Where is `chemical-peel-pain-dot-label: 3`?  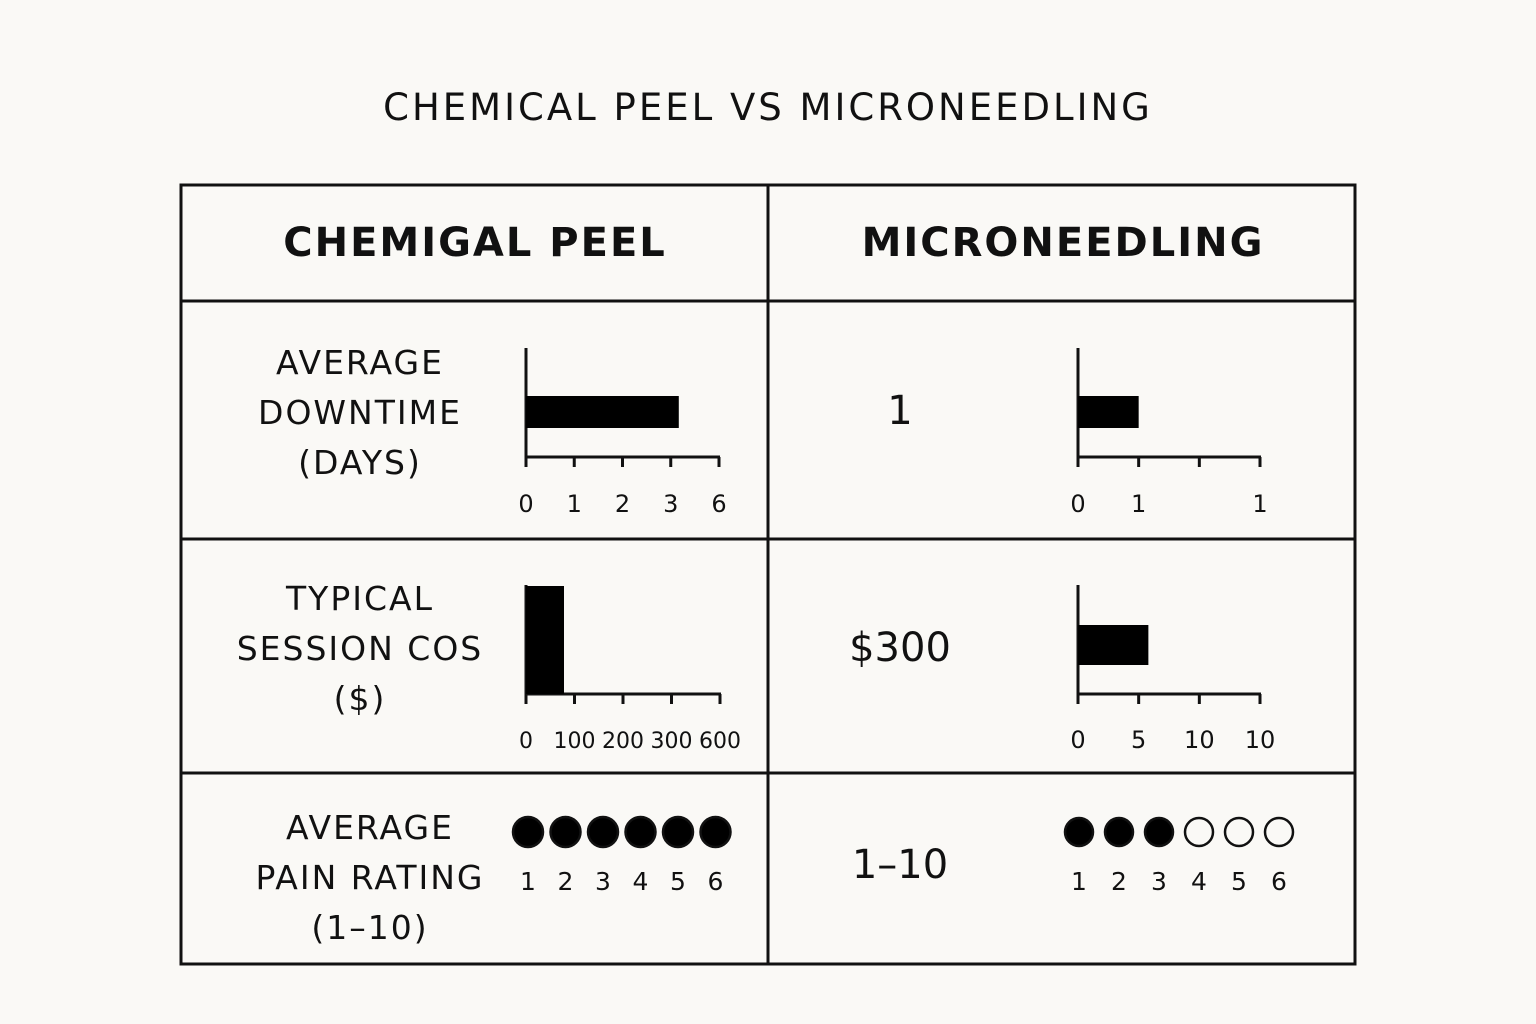 chemical-peel-pain-dot-label: 3 is located at coordinates (603, 881).